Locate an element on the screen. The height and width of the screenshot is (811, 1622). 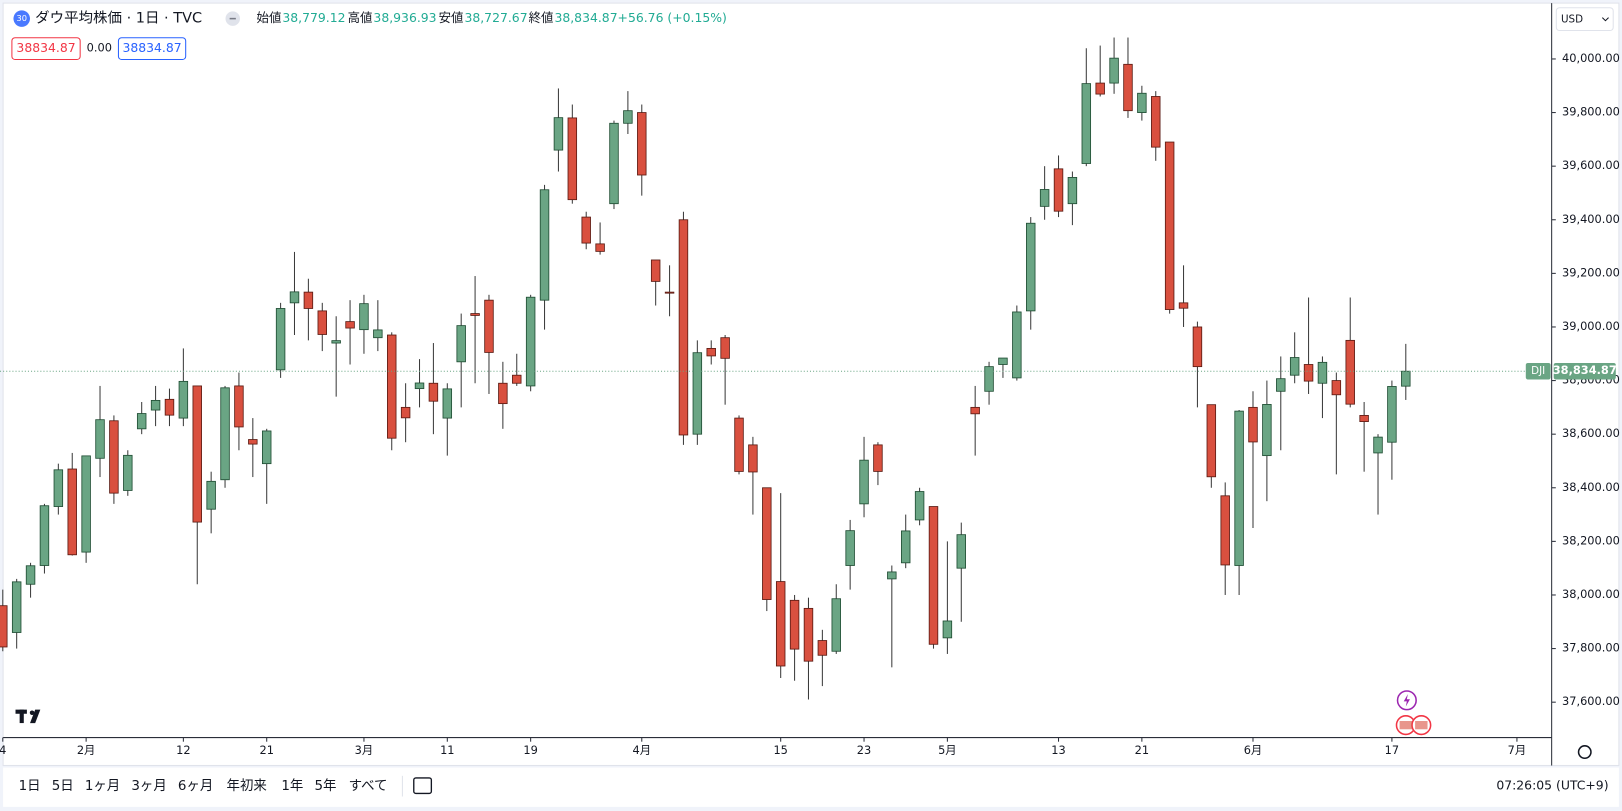
sell-button is located at coordinates (46, 48).